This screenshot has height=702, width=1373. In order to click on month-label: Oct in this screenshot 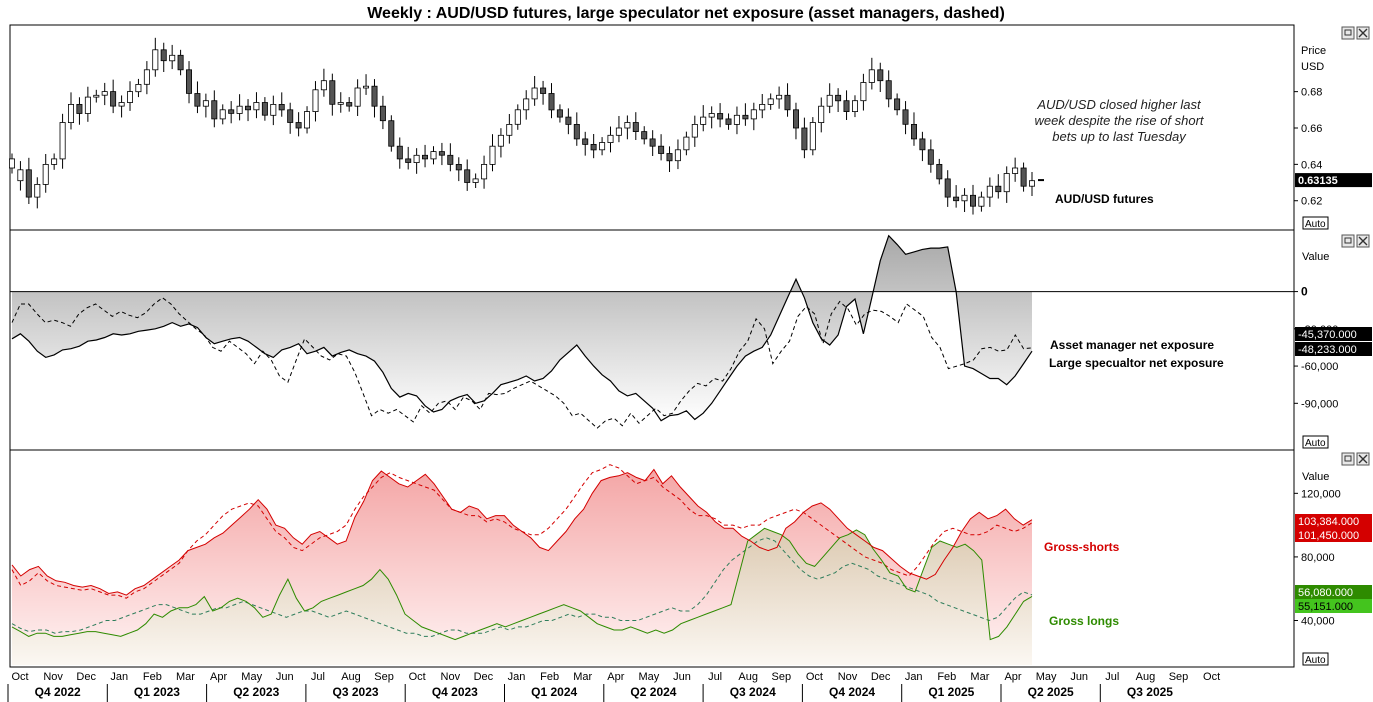, I will do `click(1211, 677)`.